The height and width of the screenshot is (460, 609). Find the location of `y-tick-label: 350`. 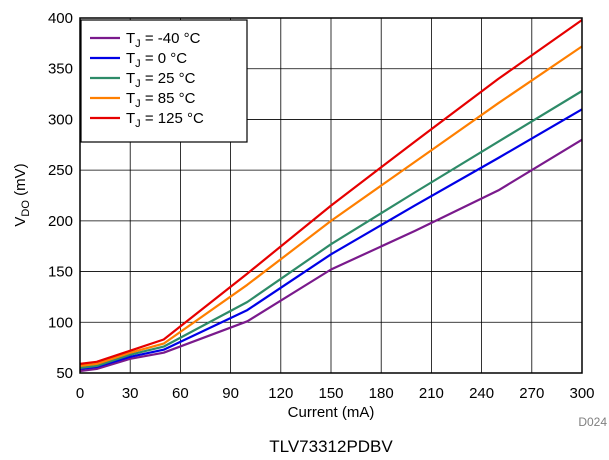

y-tick-label: 350 is located at coordinates (60, 69).